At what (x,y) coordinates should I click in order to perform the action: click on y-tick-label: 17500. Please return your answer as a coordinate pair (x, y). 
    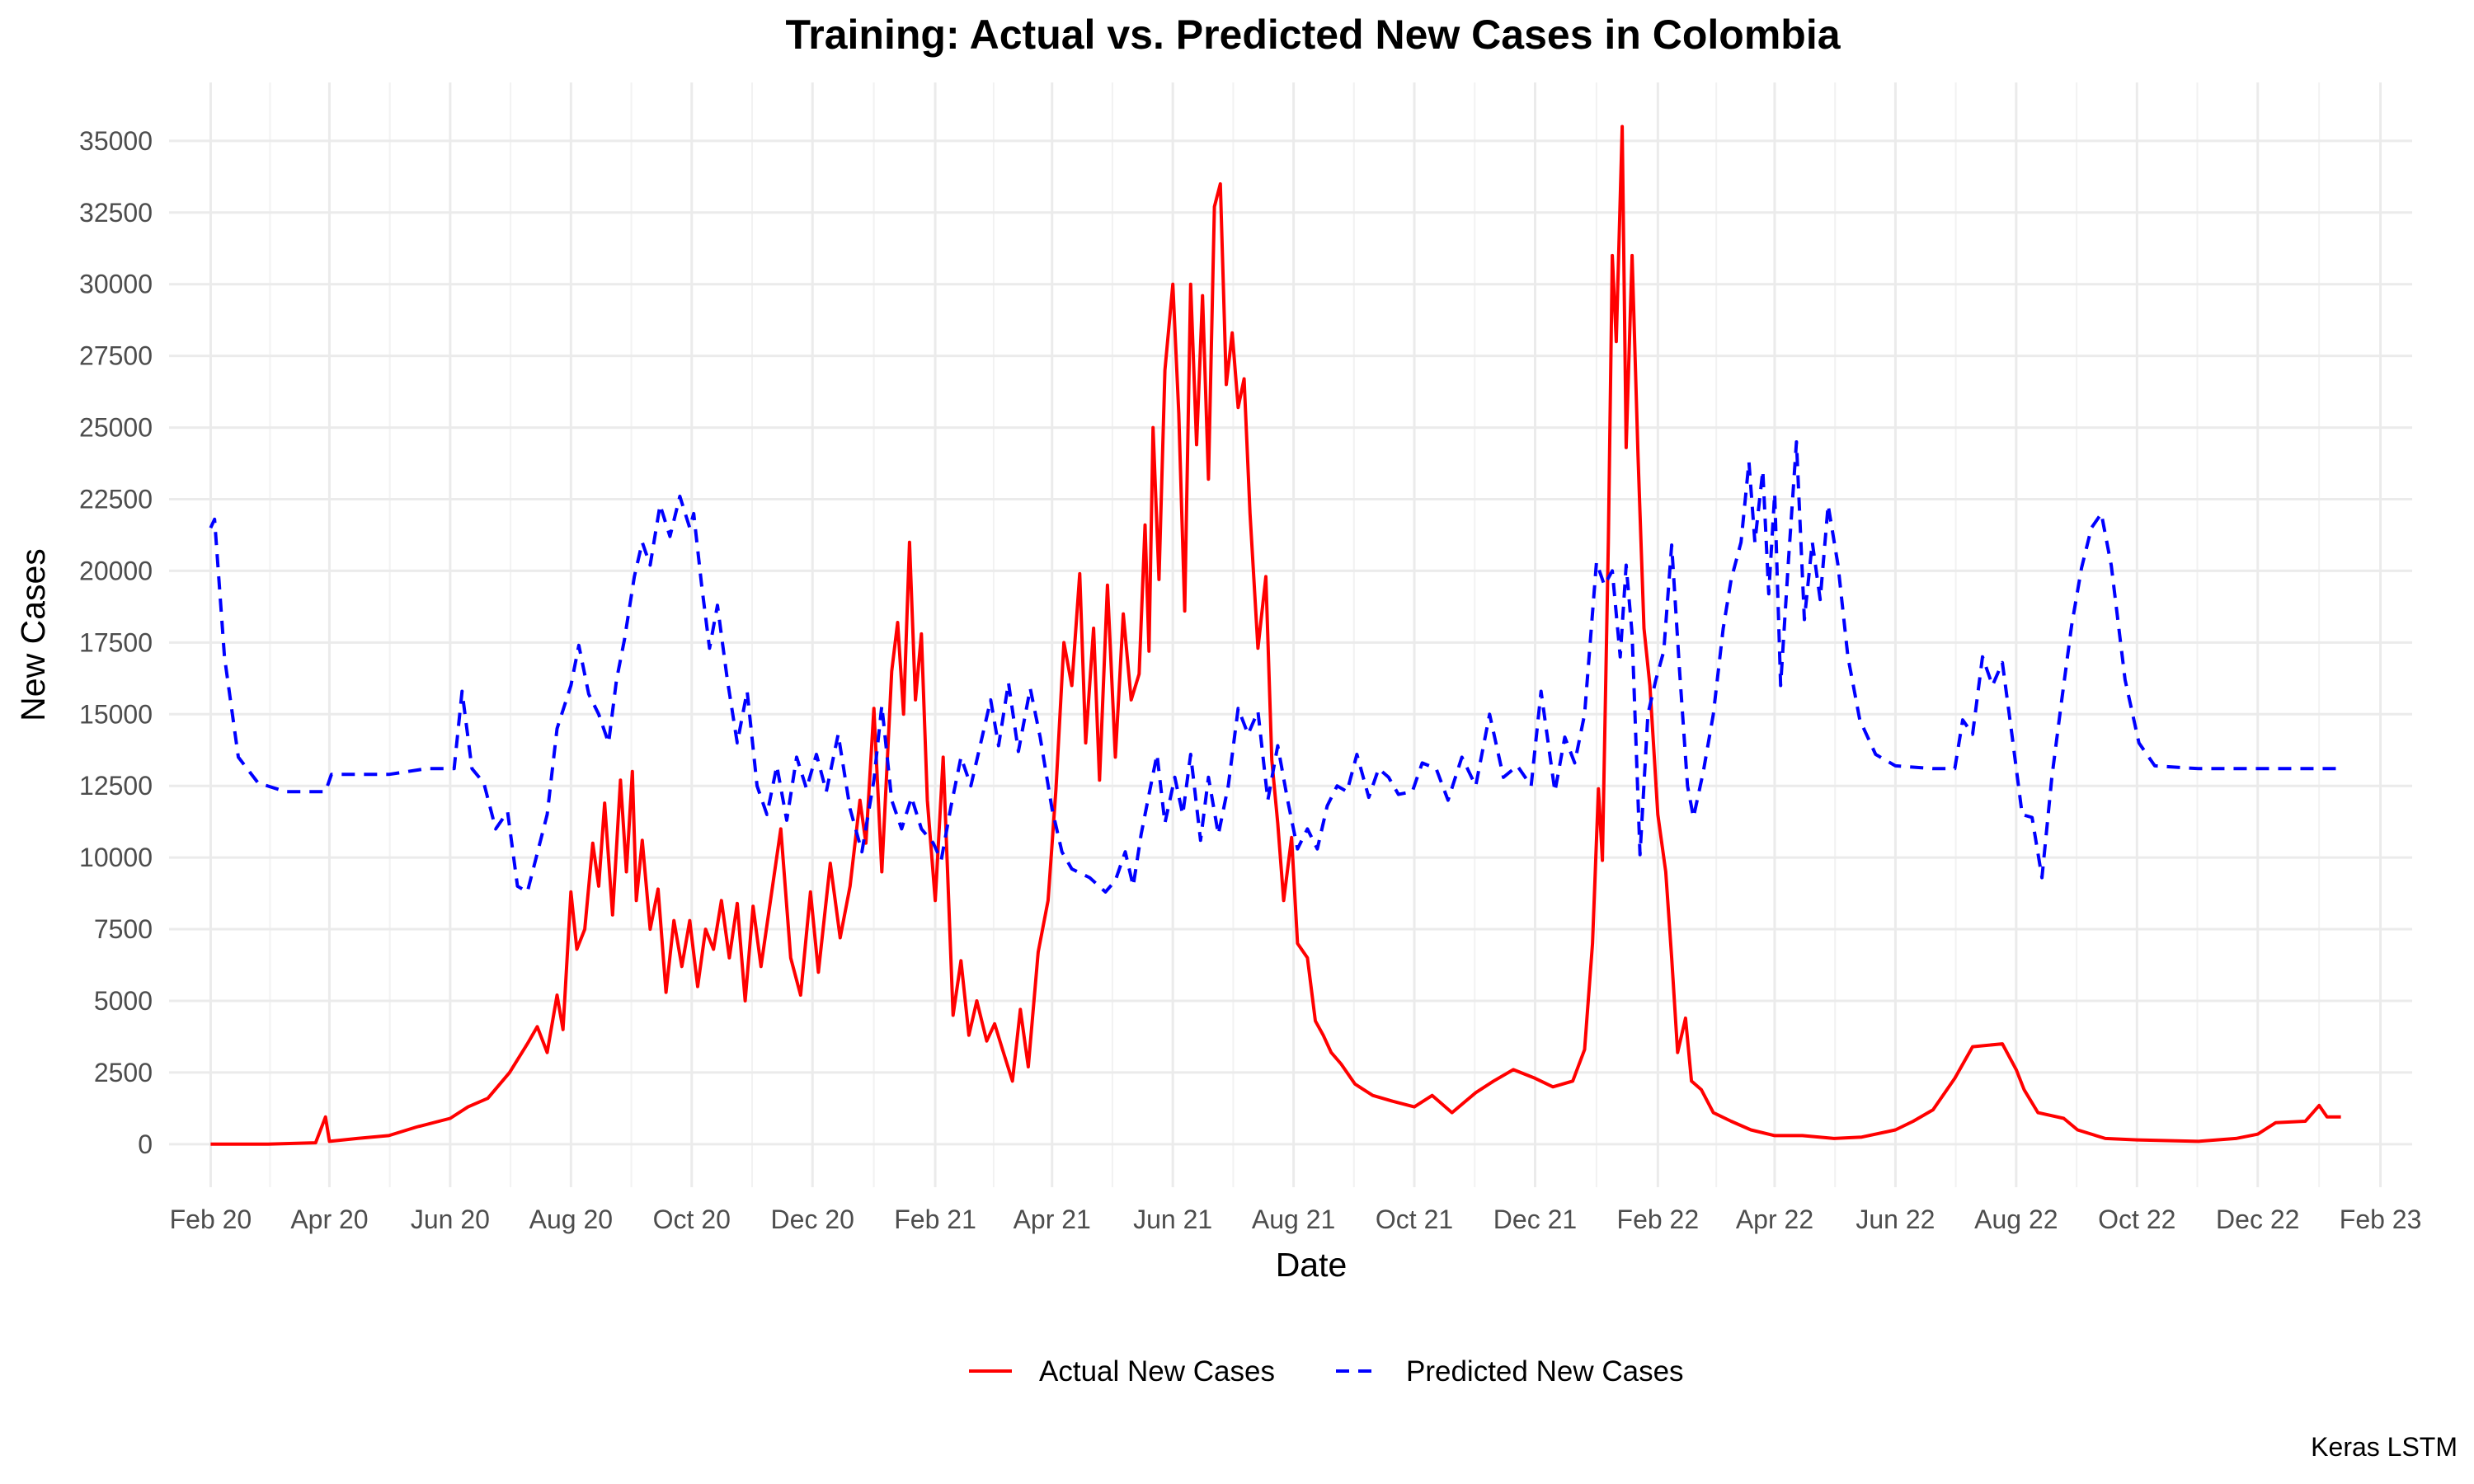
    Looking at the image, I should click on (116, 642).